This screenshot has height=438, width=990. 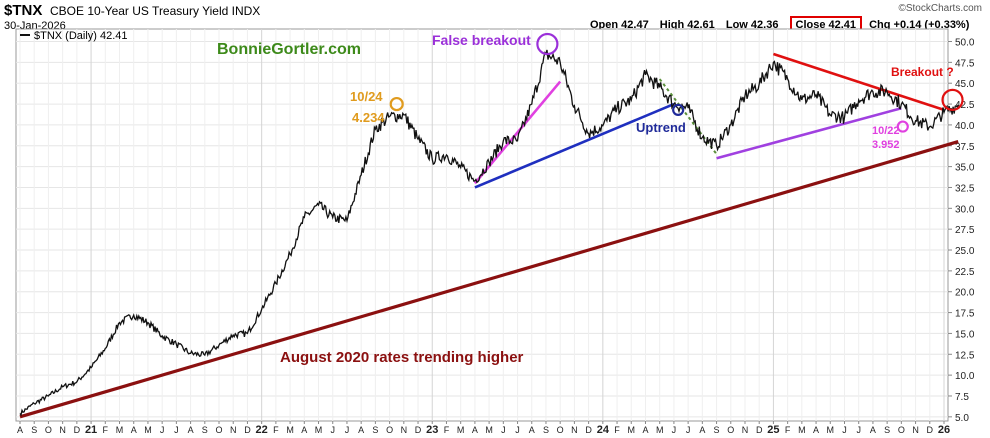 What do you see at coordinates (886, 145) in the screenshot?
I see `annotation-value-3952: 3.952` at bounding box center [886, 145].